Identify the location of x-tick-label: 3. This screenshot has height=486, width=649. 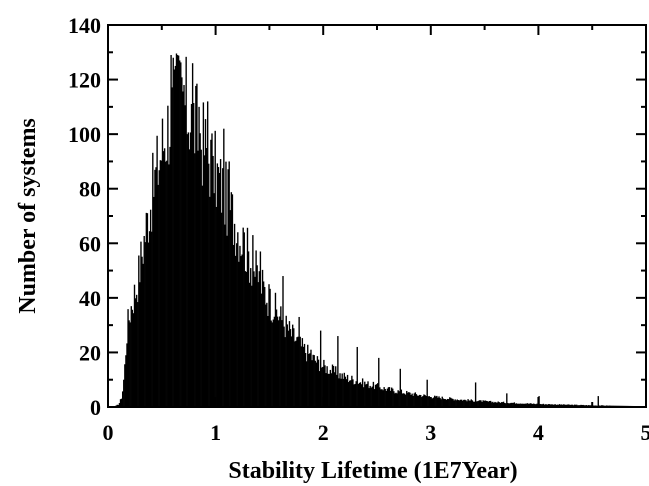
(430, 432).